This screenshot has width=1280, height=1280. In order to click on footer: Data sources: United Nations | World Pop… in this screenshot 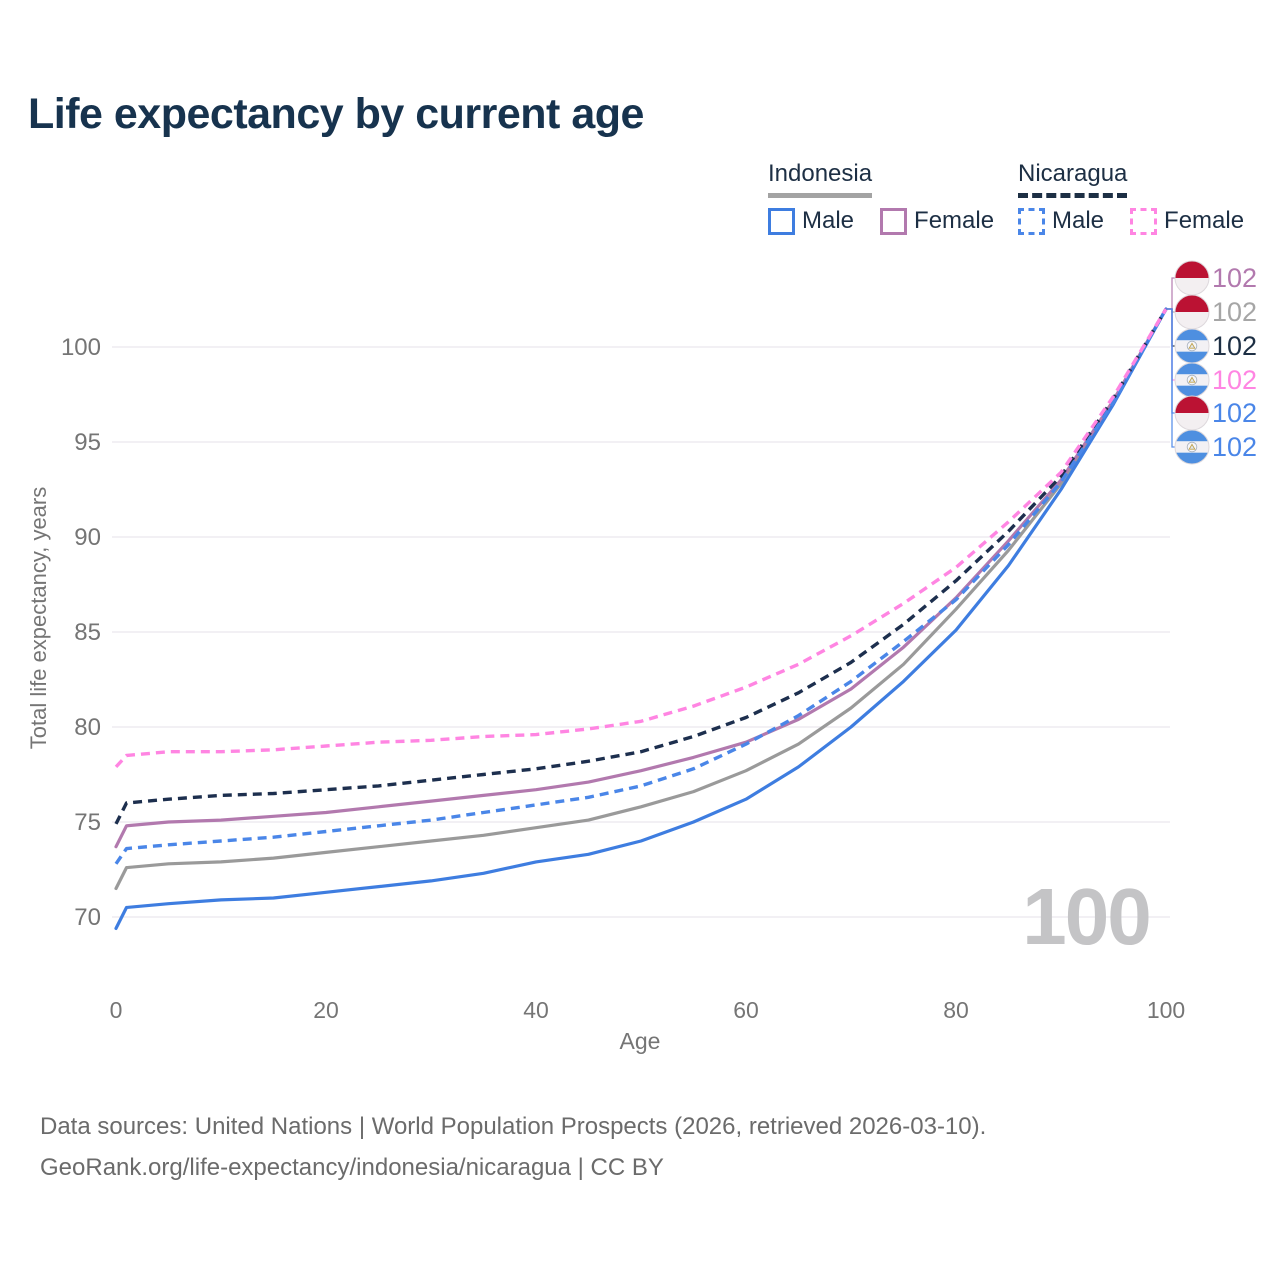, I will do `click(513, 1147)`.